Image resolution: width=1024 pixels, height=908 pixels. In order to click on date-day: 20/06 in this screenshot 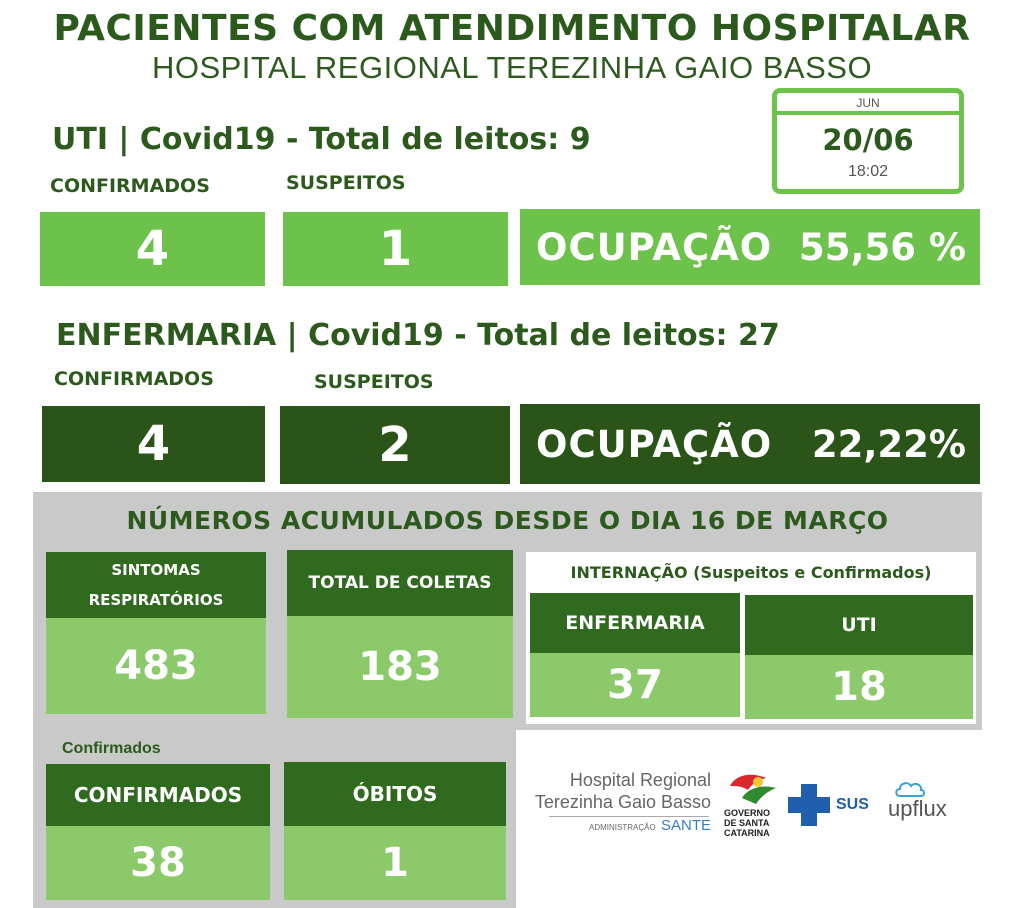, I will do `click(868, 140)`.